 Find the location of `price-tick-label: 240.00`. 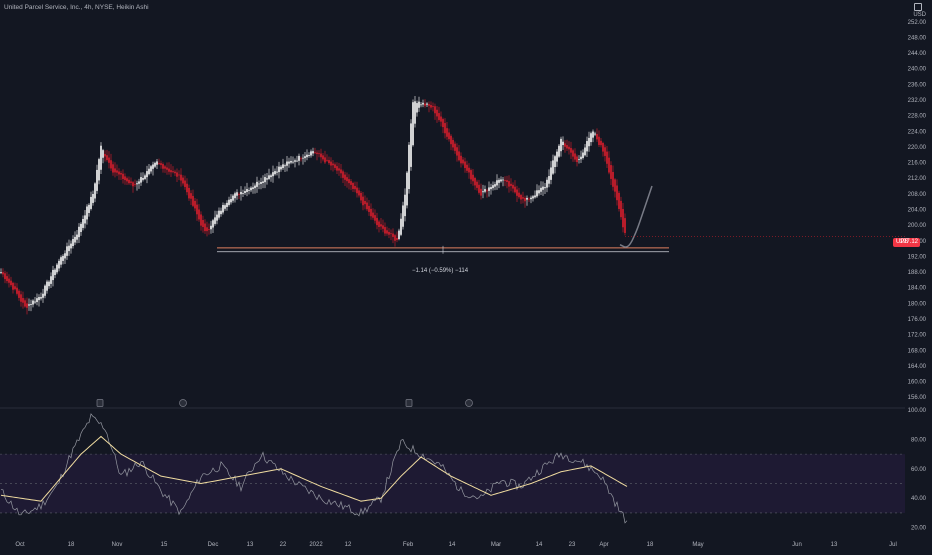

price-tick-label: 240.00 is located at coordinates (917, 70).